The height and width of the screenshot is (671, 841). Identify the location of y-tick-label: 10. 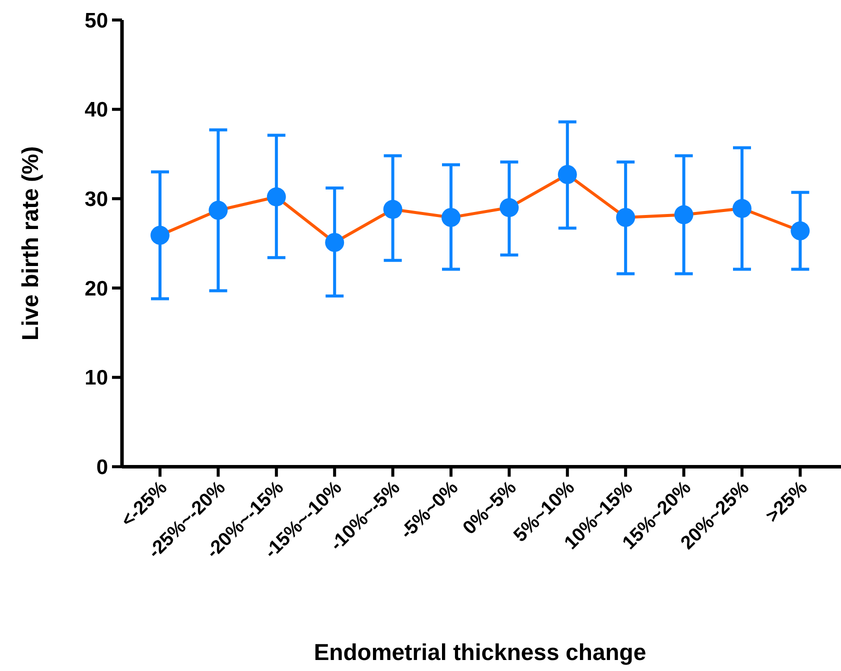
(96, 378).